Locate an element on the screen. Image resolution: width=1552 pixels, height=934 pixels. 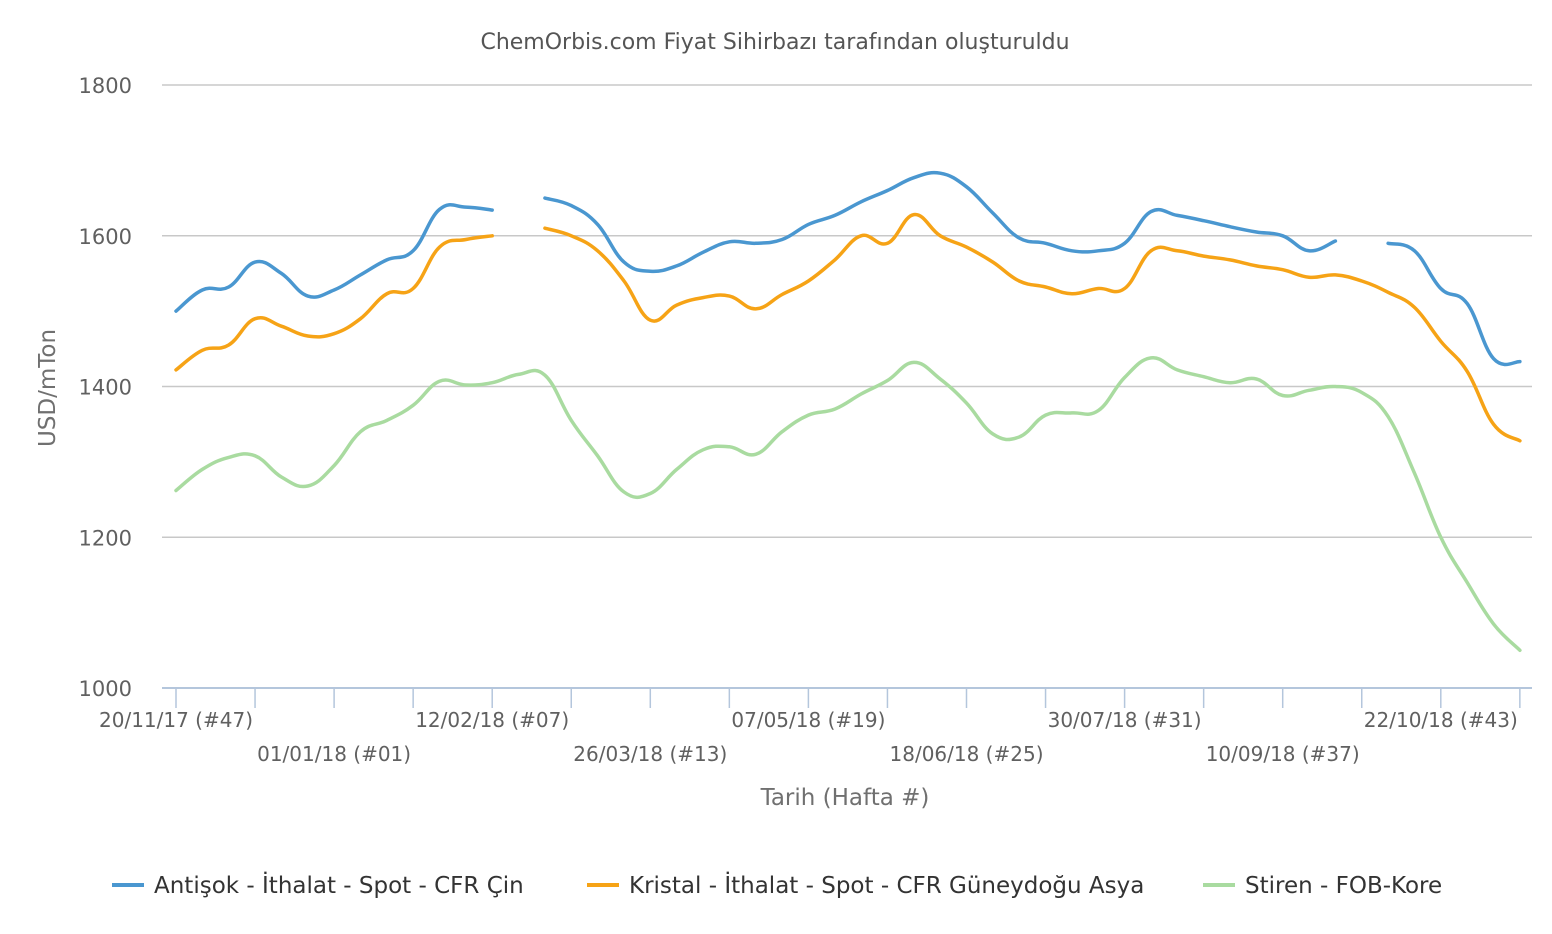
legend-label: Stiren - FOB-Kore is located at coordinates (1343, 886).